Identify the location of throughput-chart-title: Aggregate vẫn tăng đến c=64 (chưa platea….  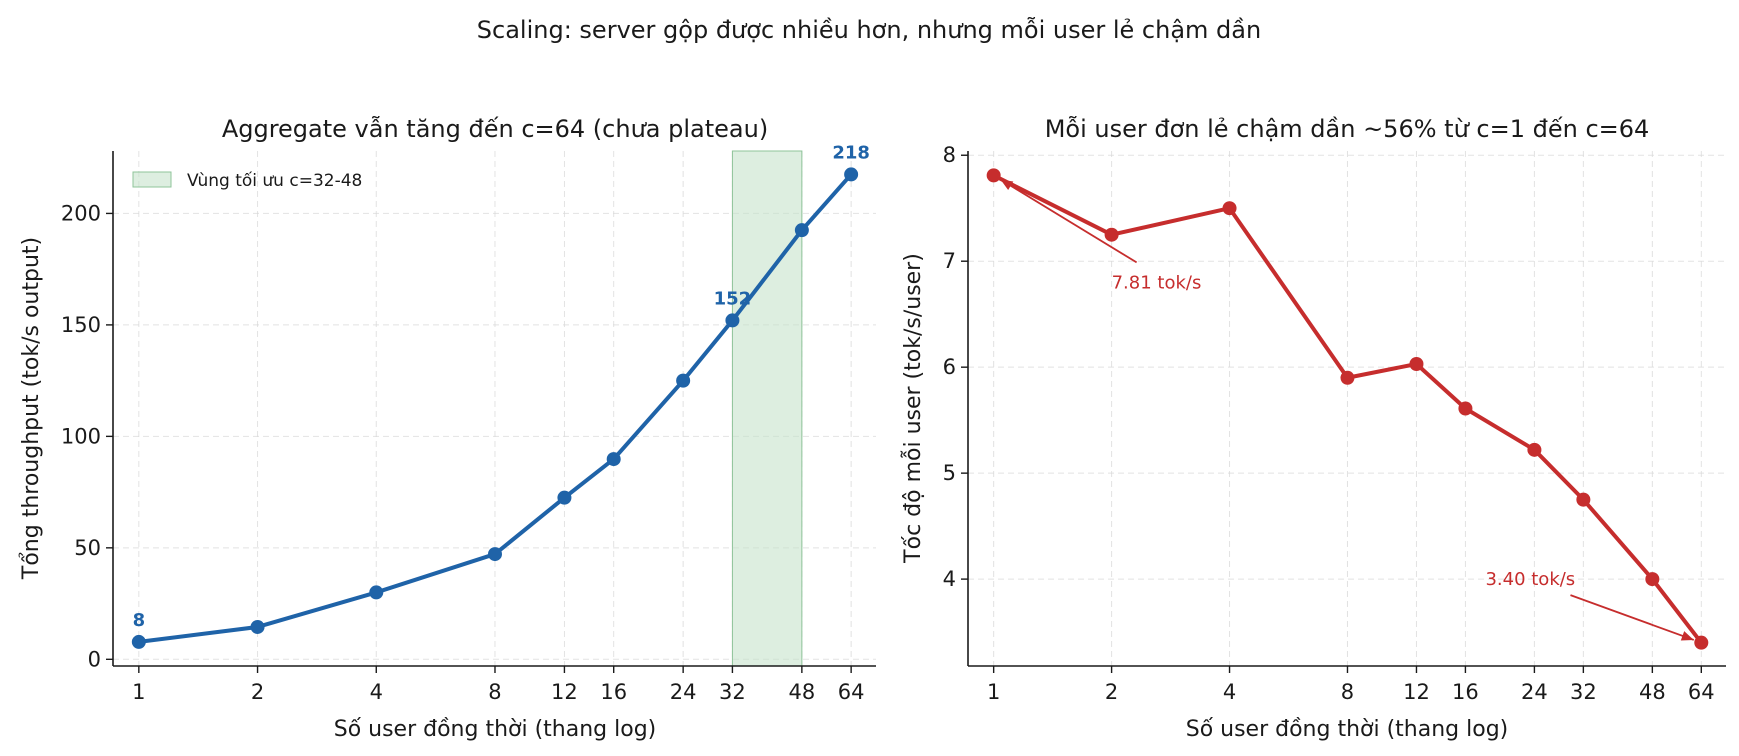
(495, 128).